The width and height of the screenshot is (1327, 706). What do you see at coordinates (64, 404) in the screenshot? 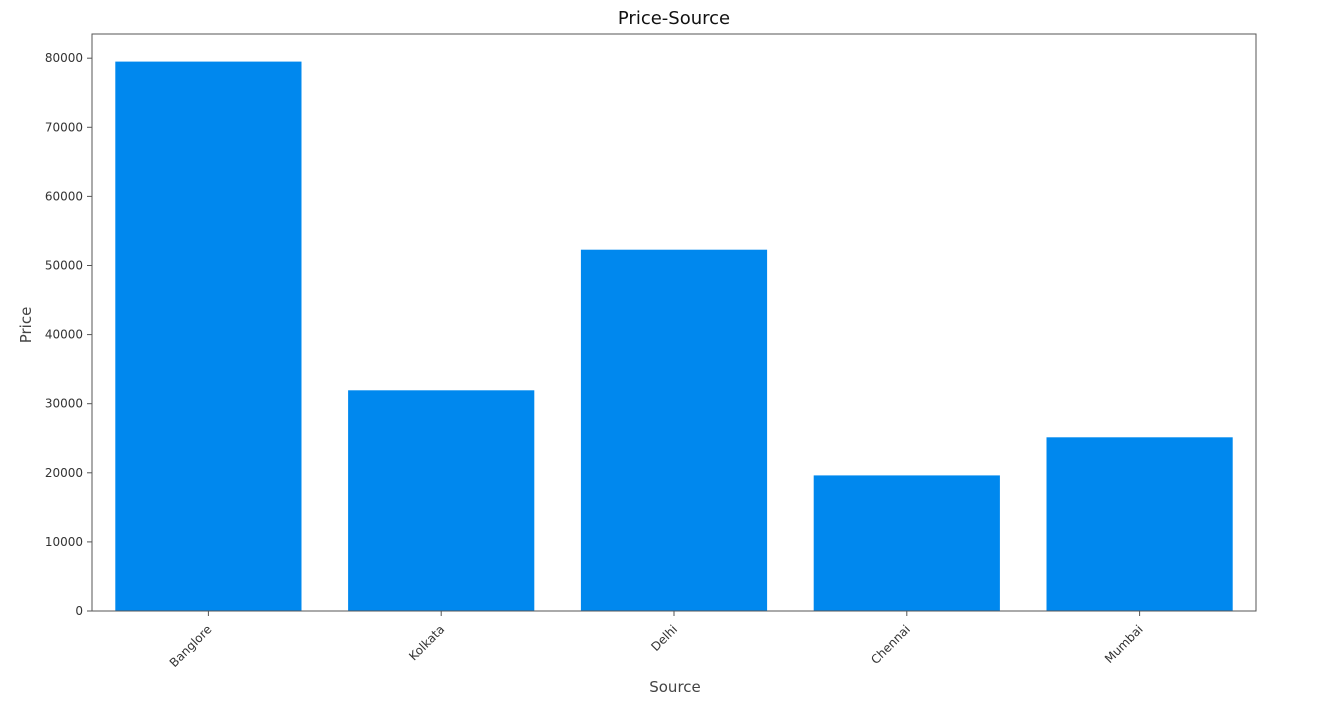
I see `y-tick-label: 30000` at bounding box center [64, 404].